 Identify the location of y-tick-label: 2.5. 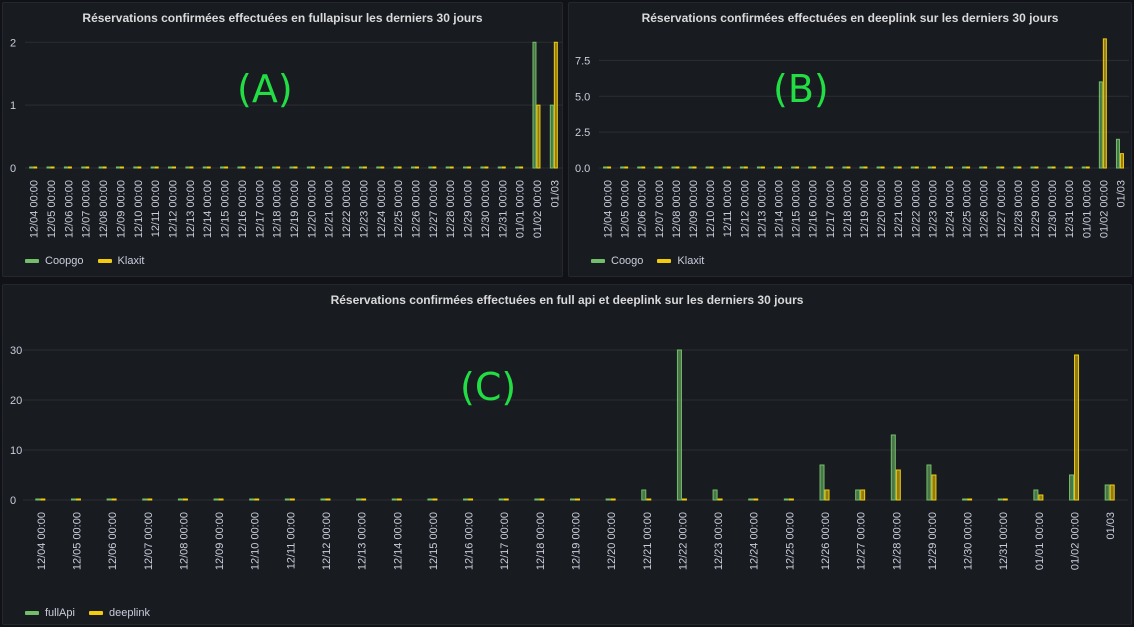
(582, 133).